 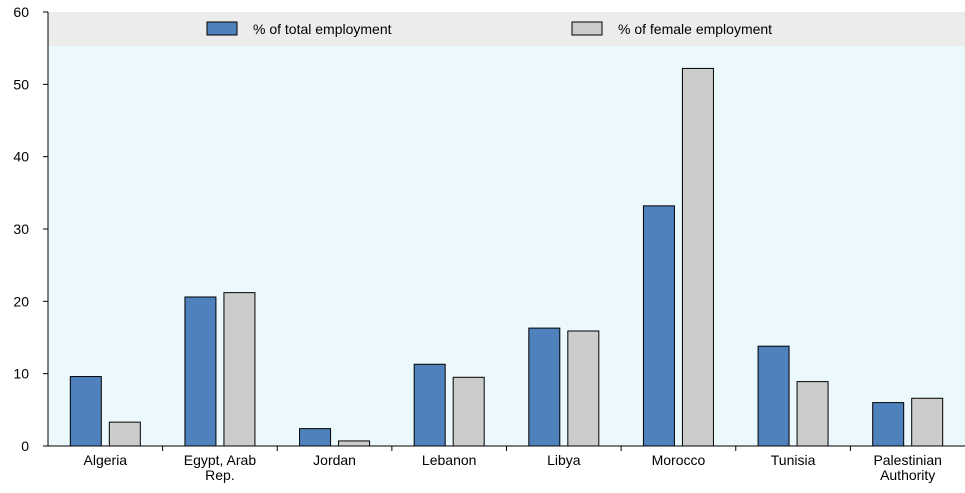 I want to click on y-axis: 0 10 20 30 40 50 60, so click(x=31, y=229).